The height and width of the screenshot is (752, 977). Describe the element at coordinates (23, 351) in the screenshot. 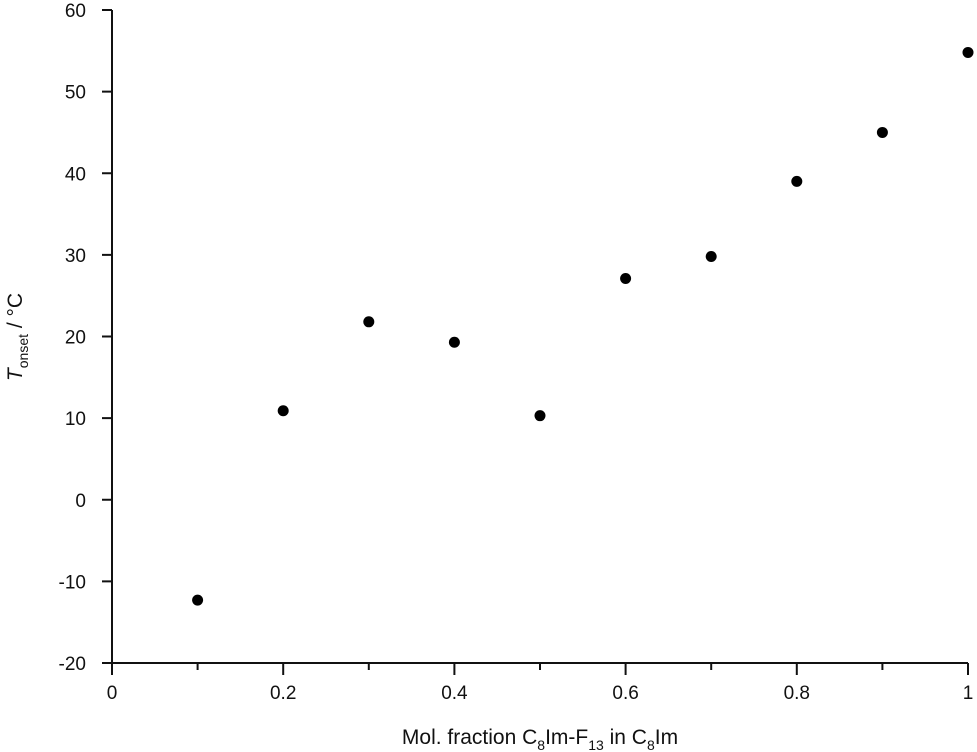

I see `y-axis-title-sub: onset` at that location.